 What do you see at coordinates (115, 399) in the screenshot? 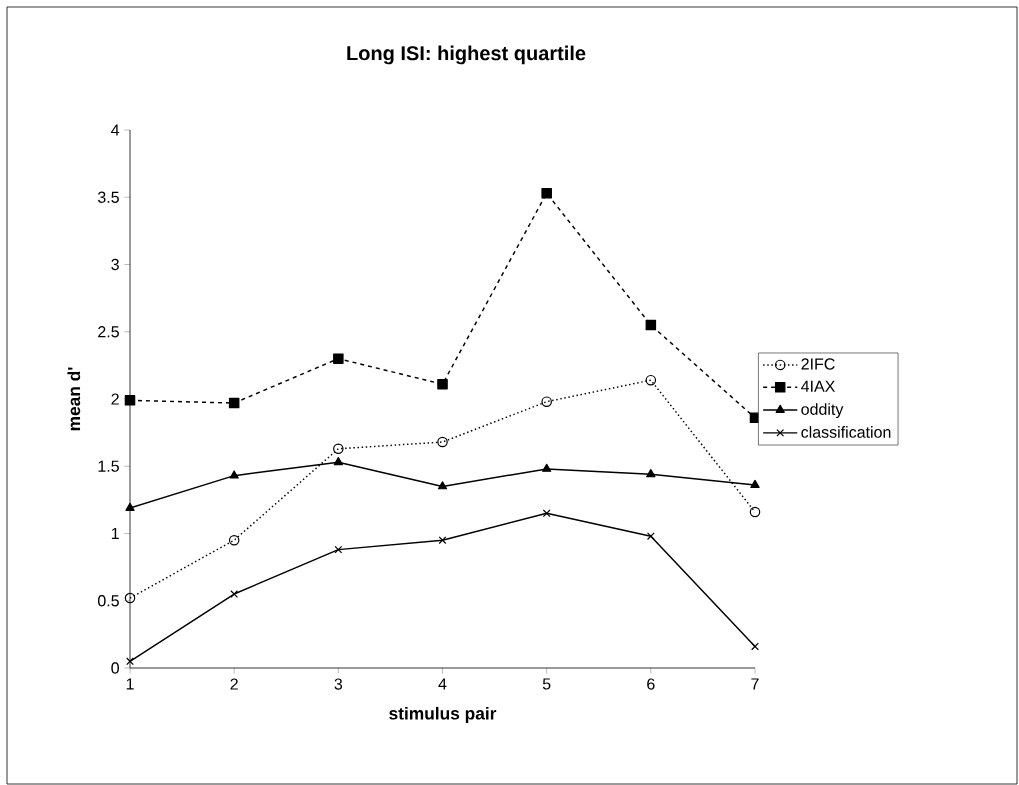
I see `y-tick-label: 2` at bounding box center [115, 399].